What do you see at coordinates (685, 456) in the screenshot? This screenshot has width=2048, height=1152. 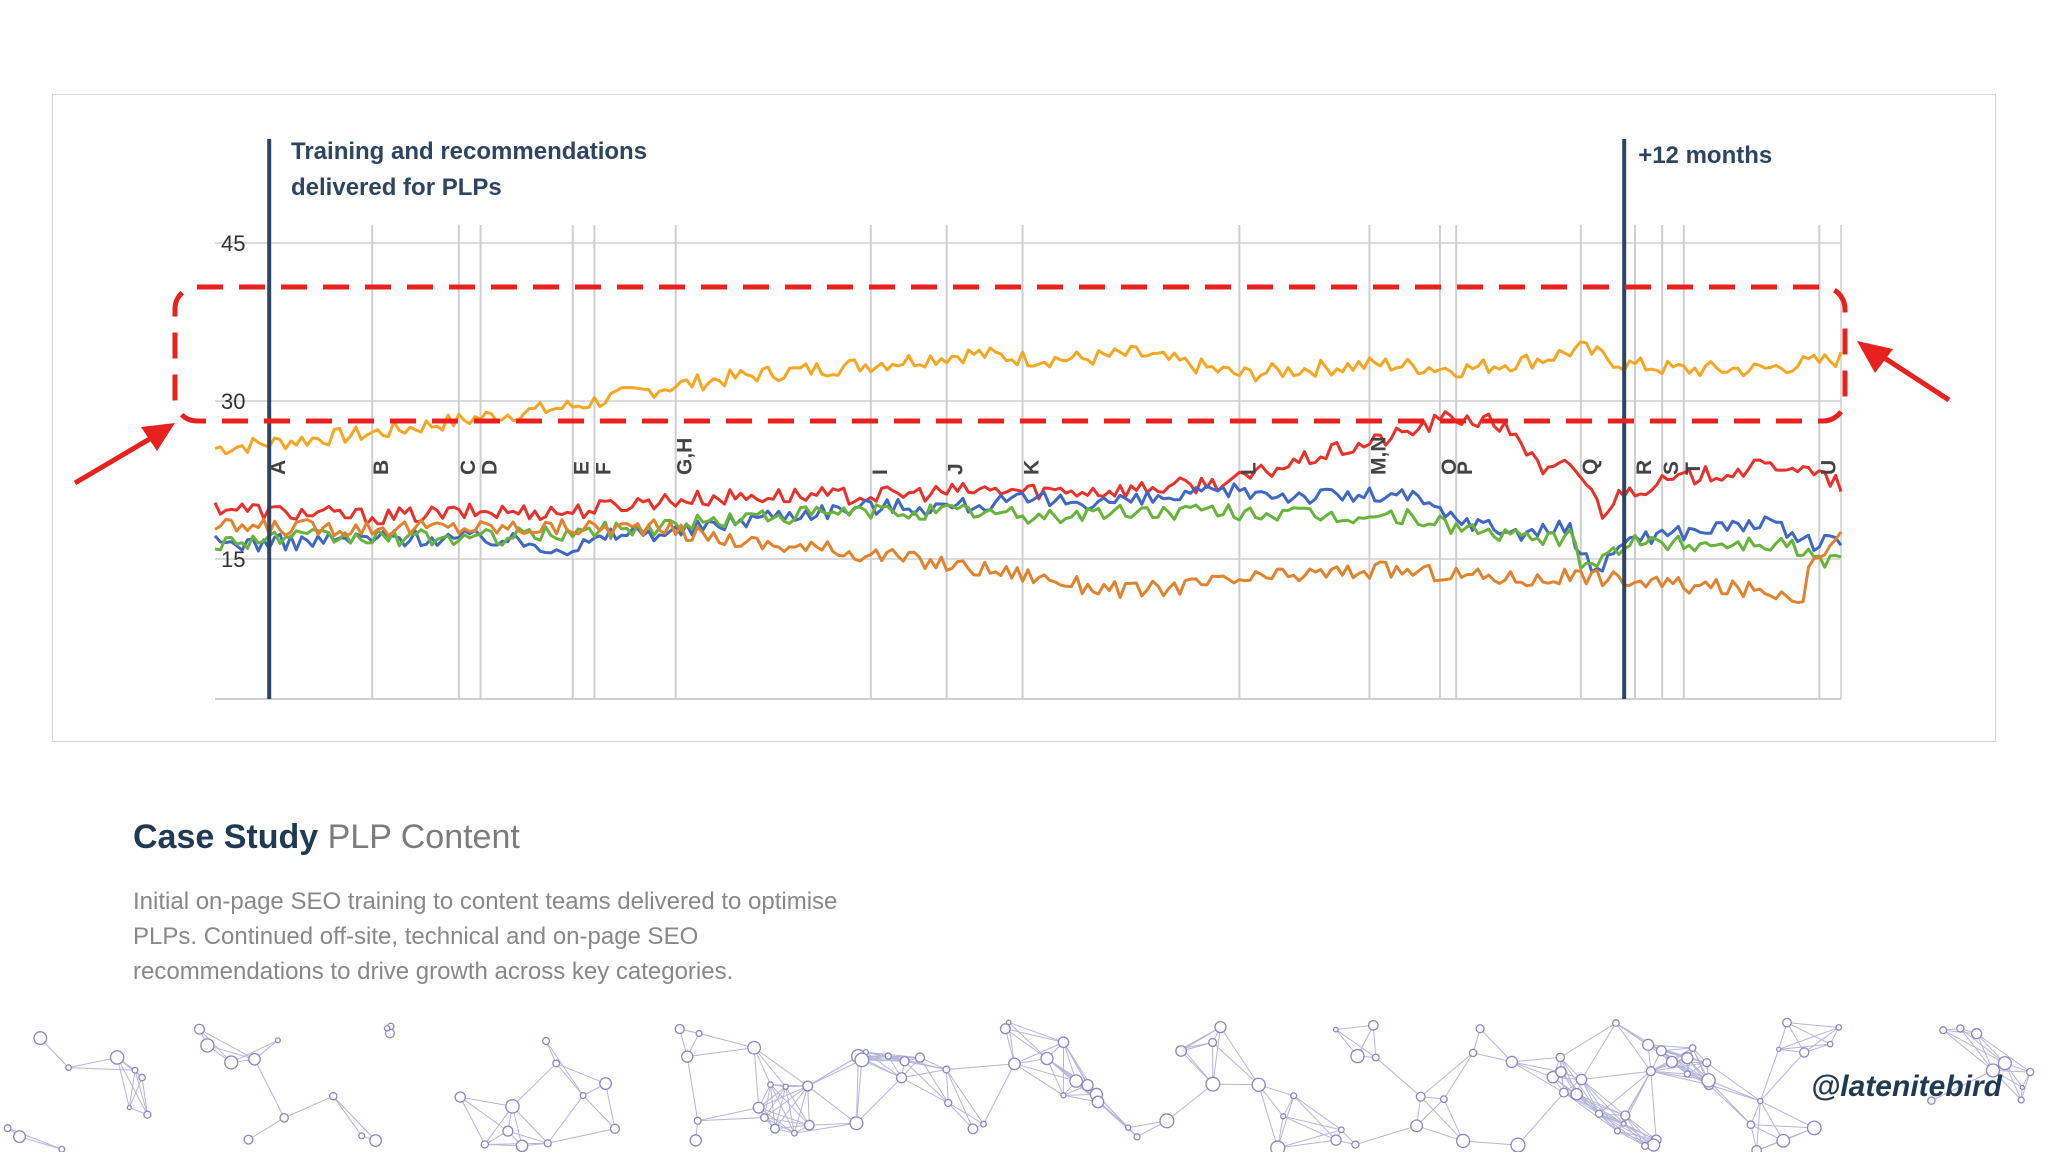 I see `event-label-G,H: G,H` at bounding box center [685, 456].